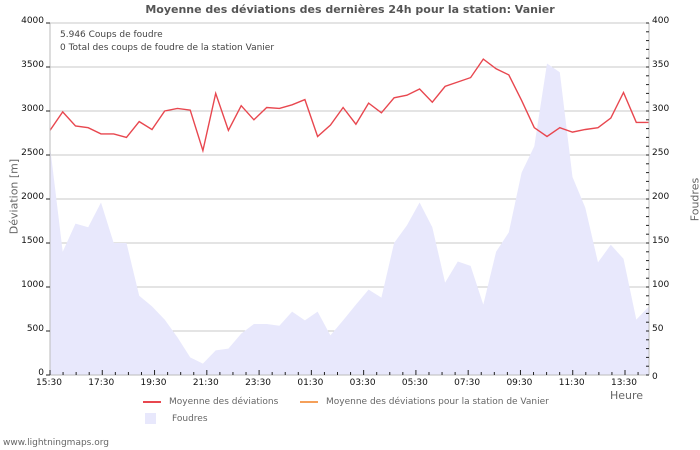 The height and width of the screenshot is (450, 700). What do you see at coordinates (258, 383) in the screenshot?
I see `x-tick: 23:30` at bounding box center [258, 383].